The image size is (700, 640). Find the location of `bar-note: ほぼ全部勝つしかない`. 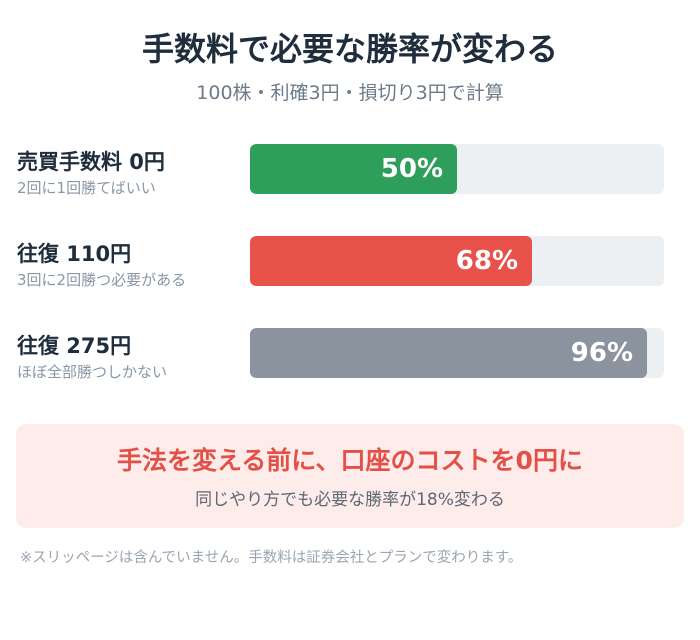

bar-note: ほぼ全部勝つしかない is located at coordinates (92, 372).